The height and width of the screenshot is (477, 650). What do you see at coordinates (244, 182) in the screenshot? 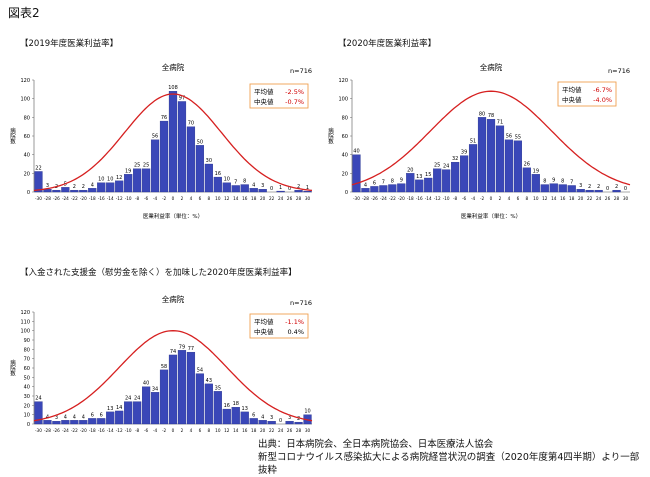
I see `bar-value-label: 8` at bounding box center [244, 182].